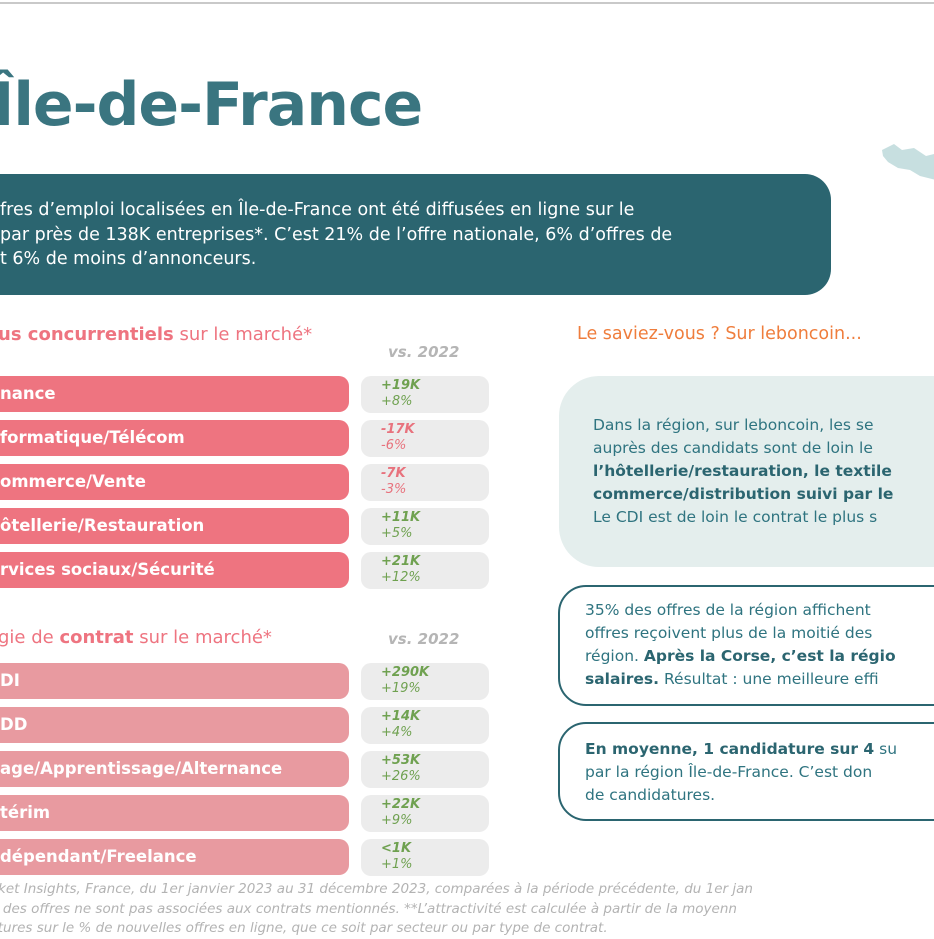  I want to click on sectors-bar: ôtellerie/Restauration, so click(174, 526).